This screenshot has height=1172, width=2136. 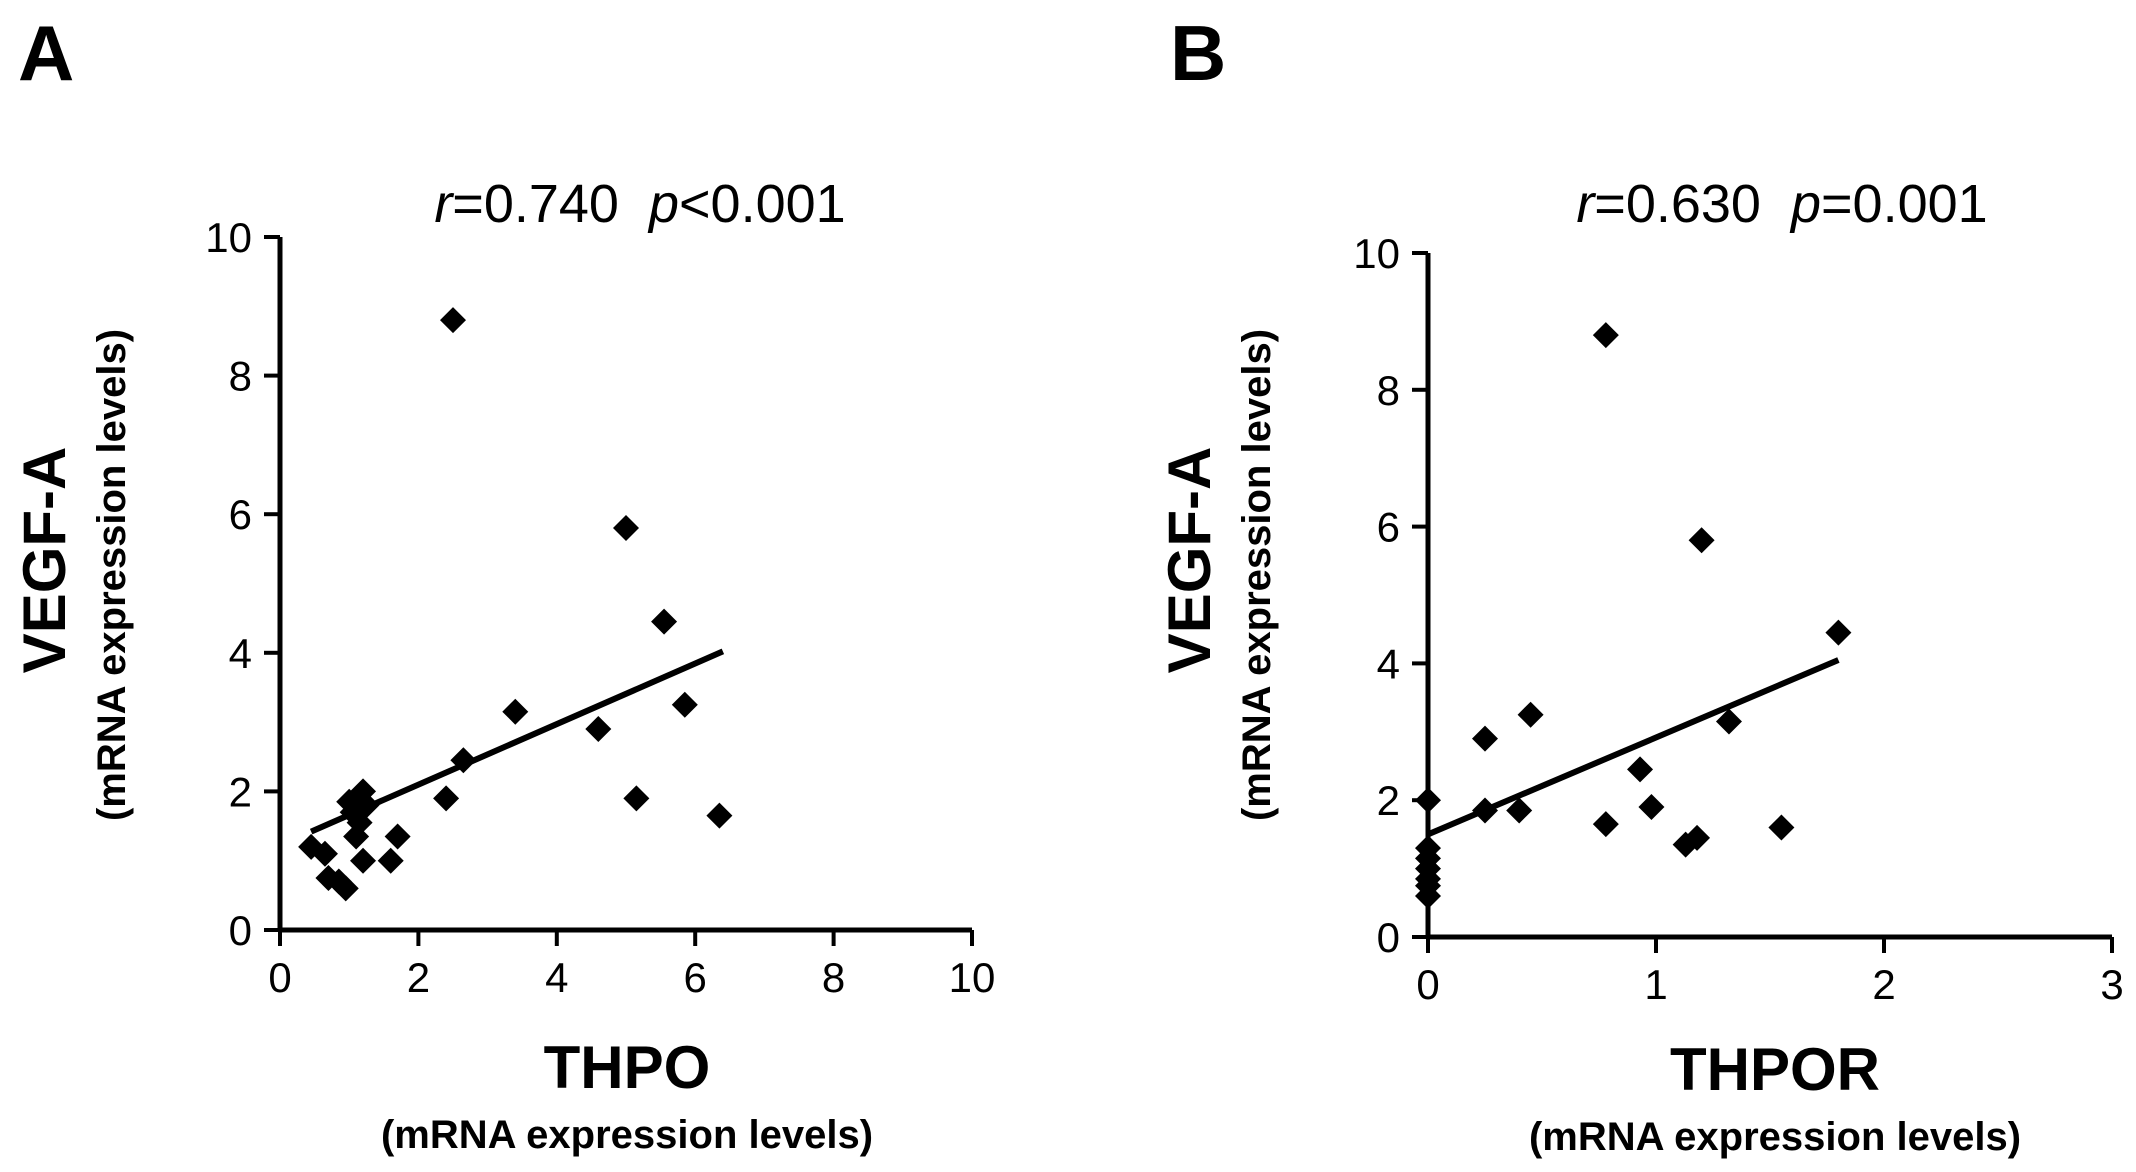 What do you see at coordinates (1189, 560) in the screenshot?
I see `panel-b-y-label: VEGF-A` at bounding box center [1189, 560].